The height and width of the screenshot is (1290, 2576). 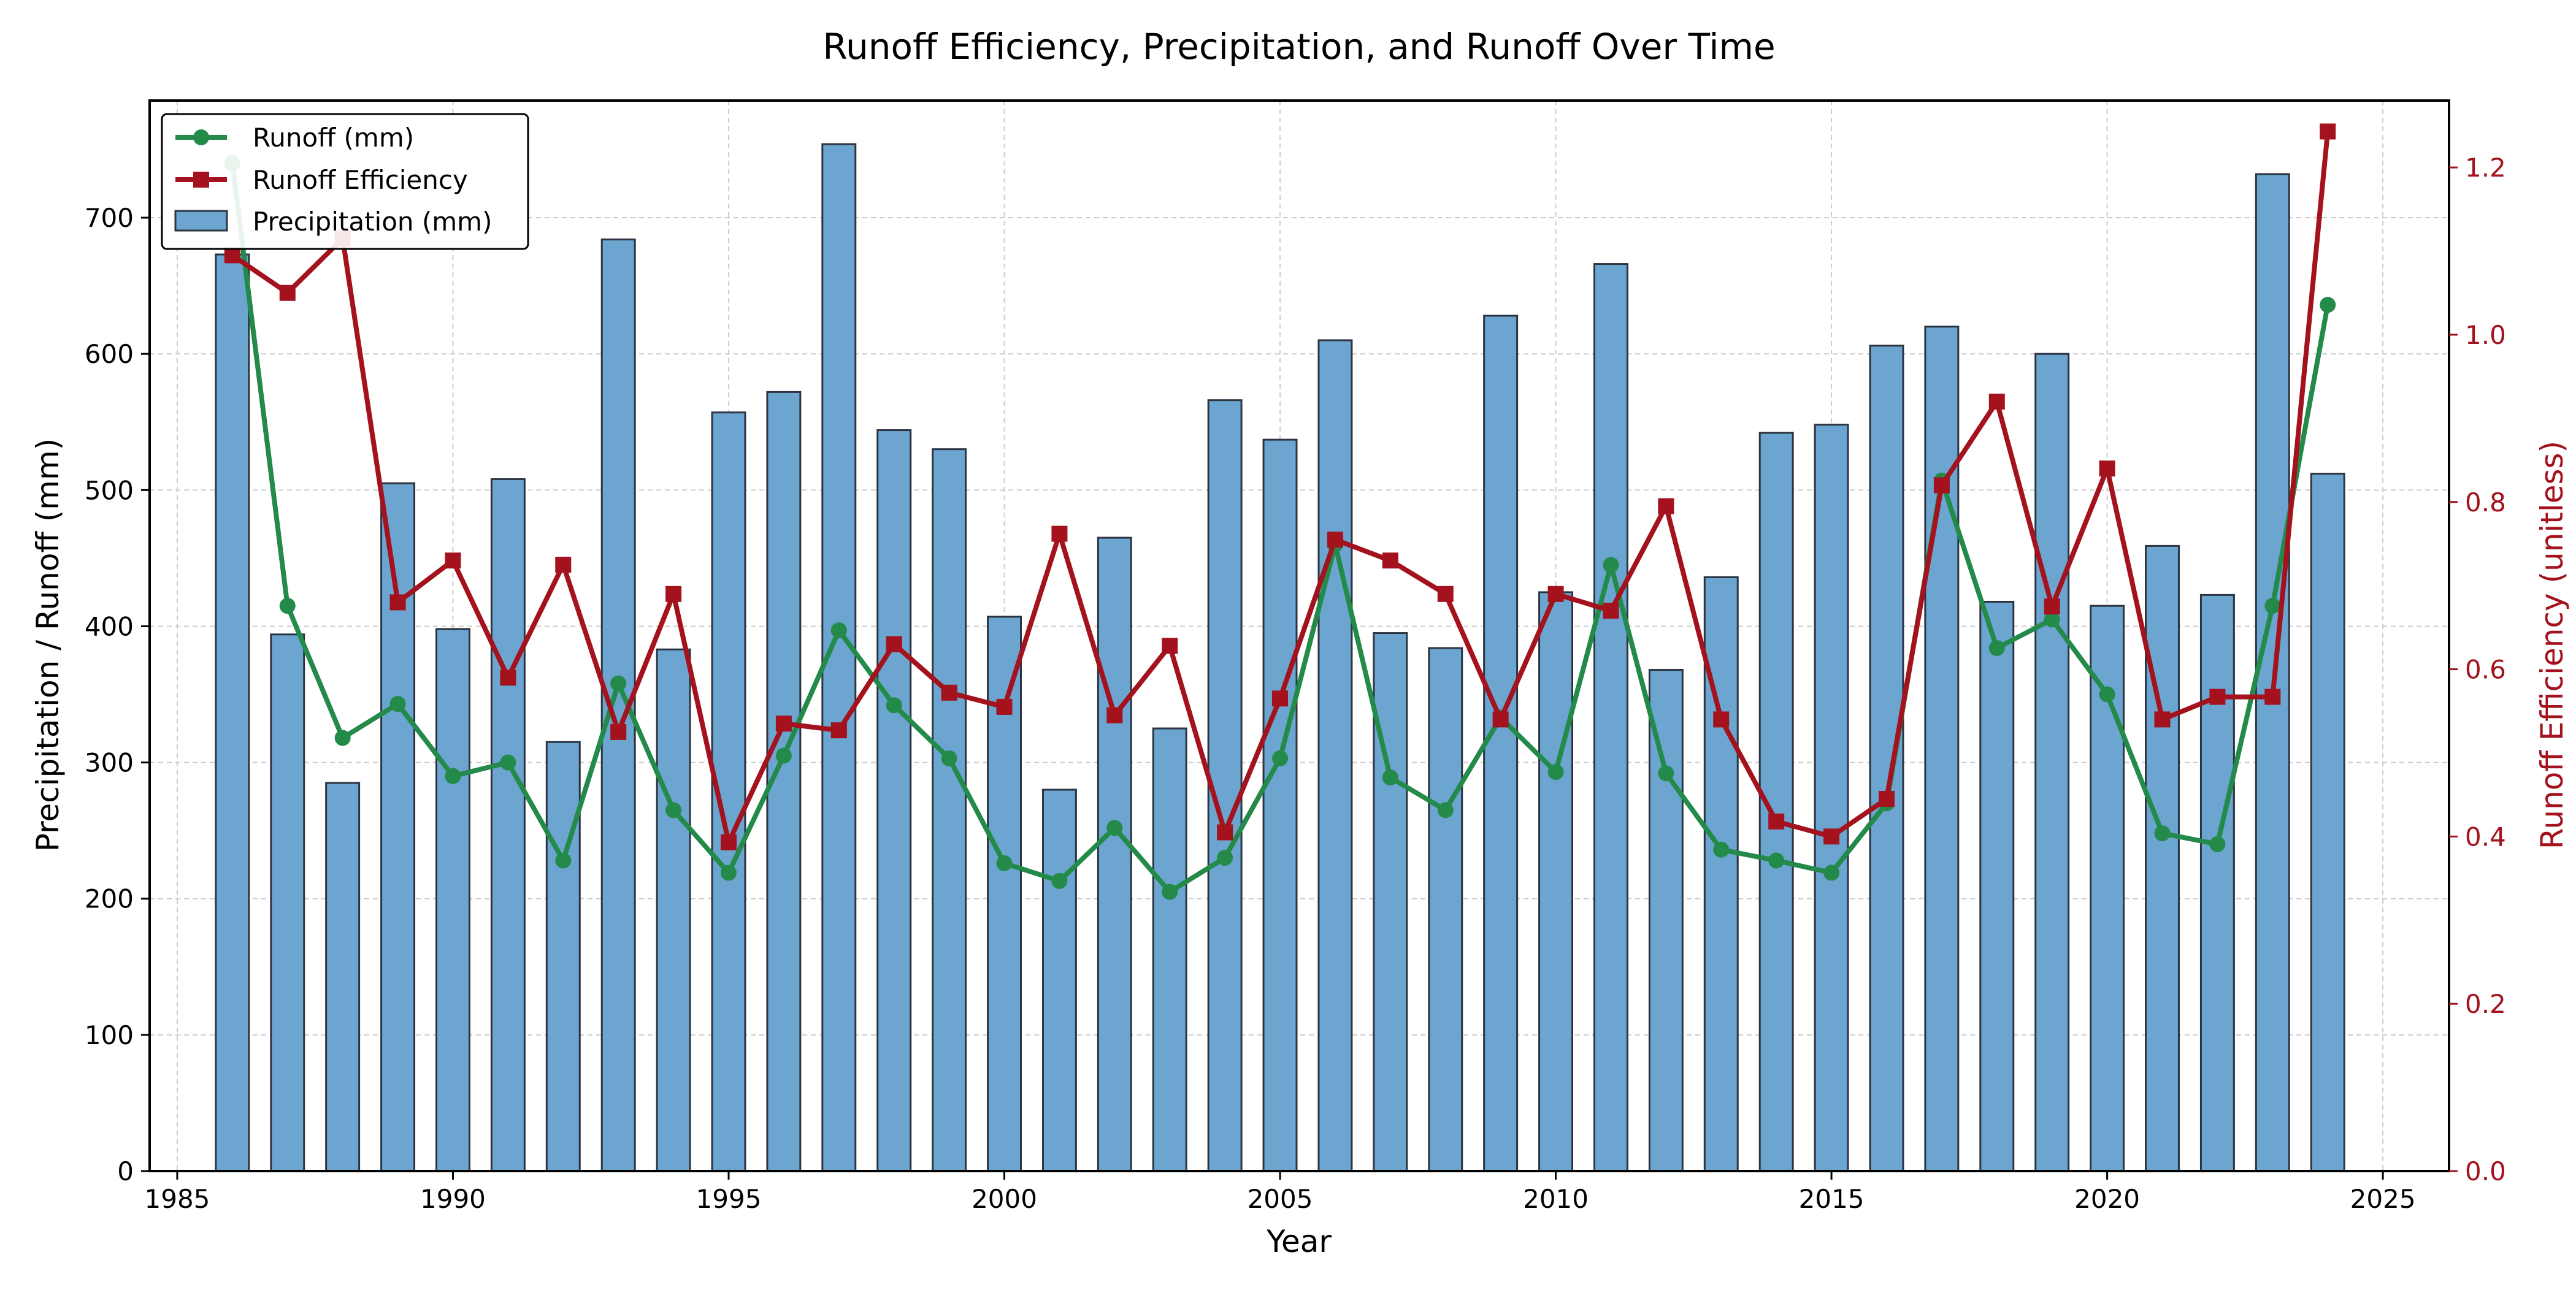 What do you see at coordinates (109, 354) in the screenshot?
I see `y-tick-label: 600` at bounding box center [109, 354].